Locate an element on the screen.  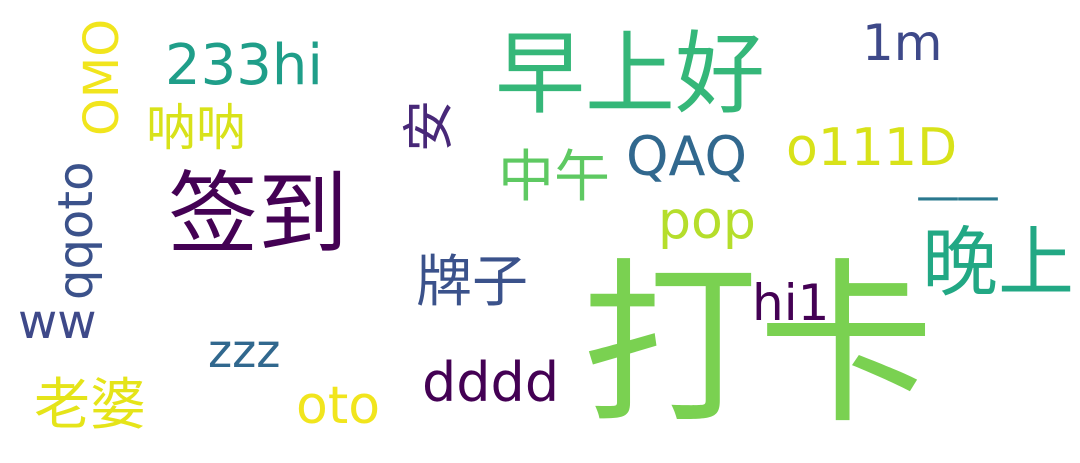
word-ww: ww is located at coordinates (57, 322).